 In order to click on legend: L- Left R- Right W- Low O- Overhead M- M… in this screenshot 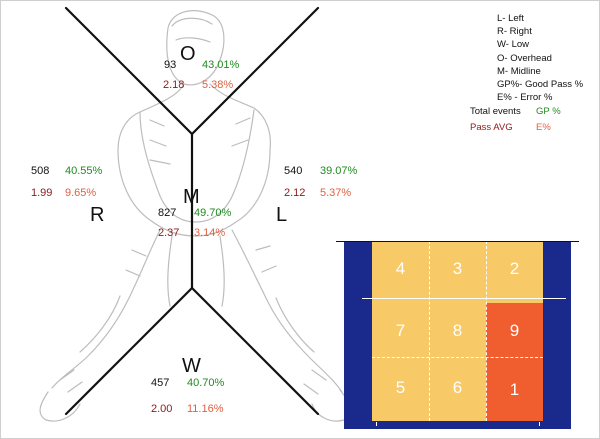, I will do `click(540, 58)`.